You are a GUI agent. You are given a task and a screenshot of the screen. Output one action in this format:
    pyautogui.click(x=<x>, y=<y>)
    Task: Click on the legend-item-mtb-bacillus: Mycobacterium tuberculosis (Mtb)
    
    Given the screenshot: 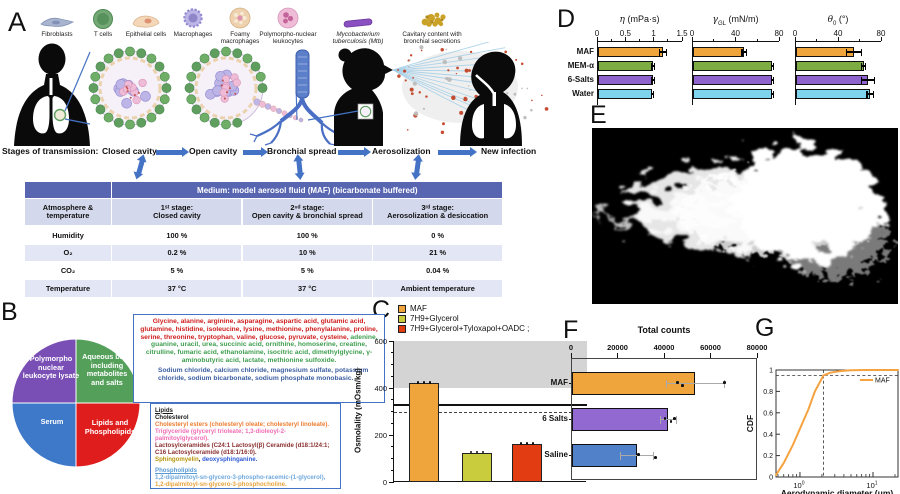 What is the action you would take?
    pyautogui.click(x=358, y=25)
    